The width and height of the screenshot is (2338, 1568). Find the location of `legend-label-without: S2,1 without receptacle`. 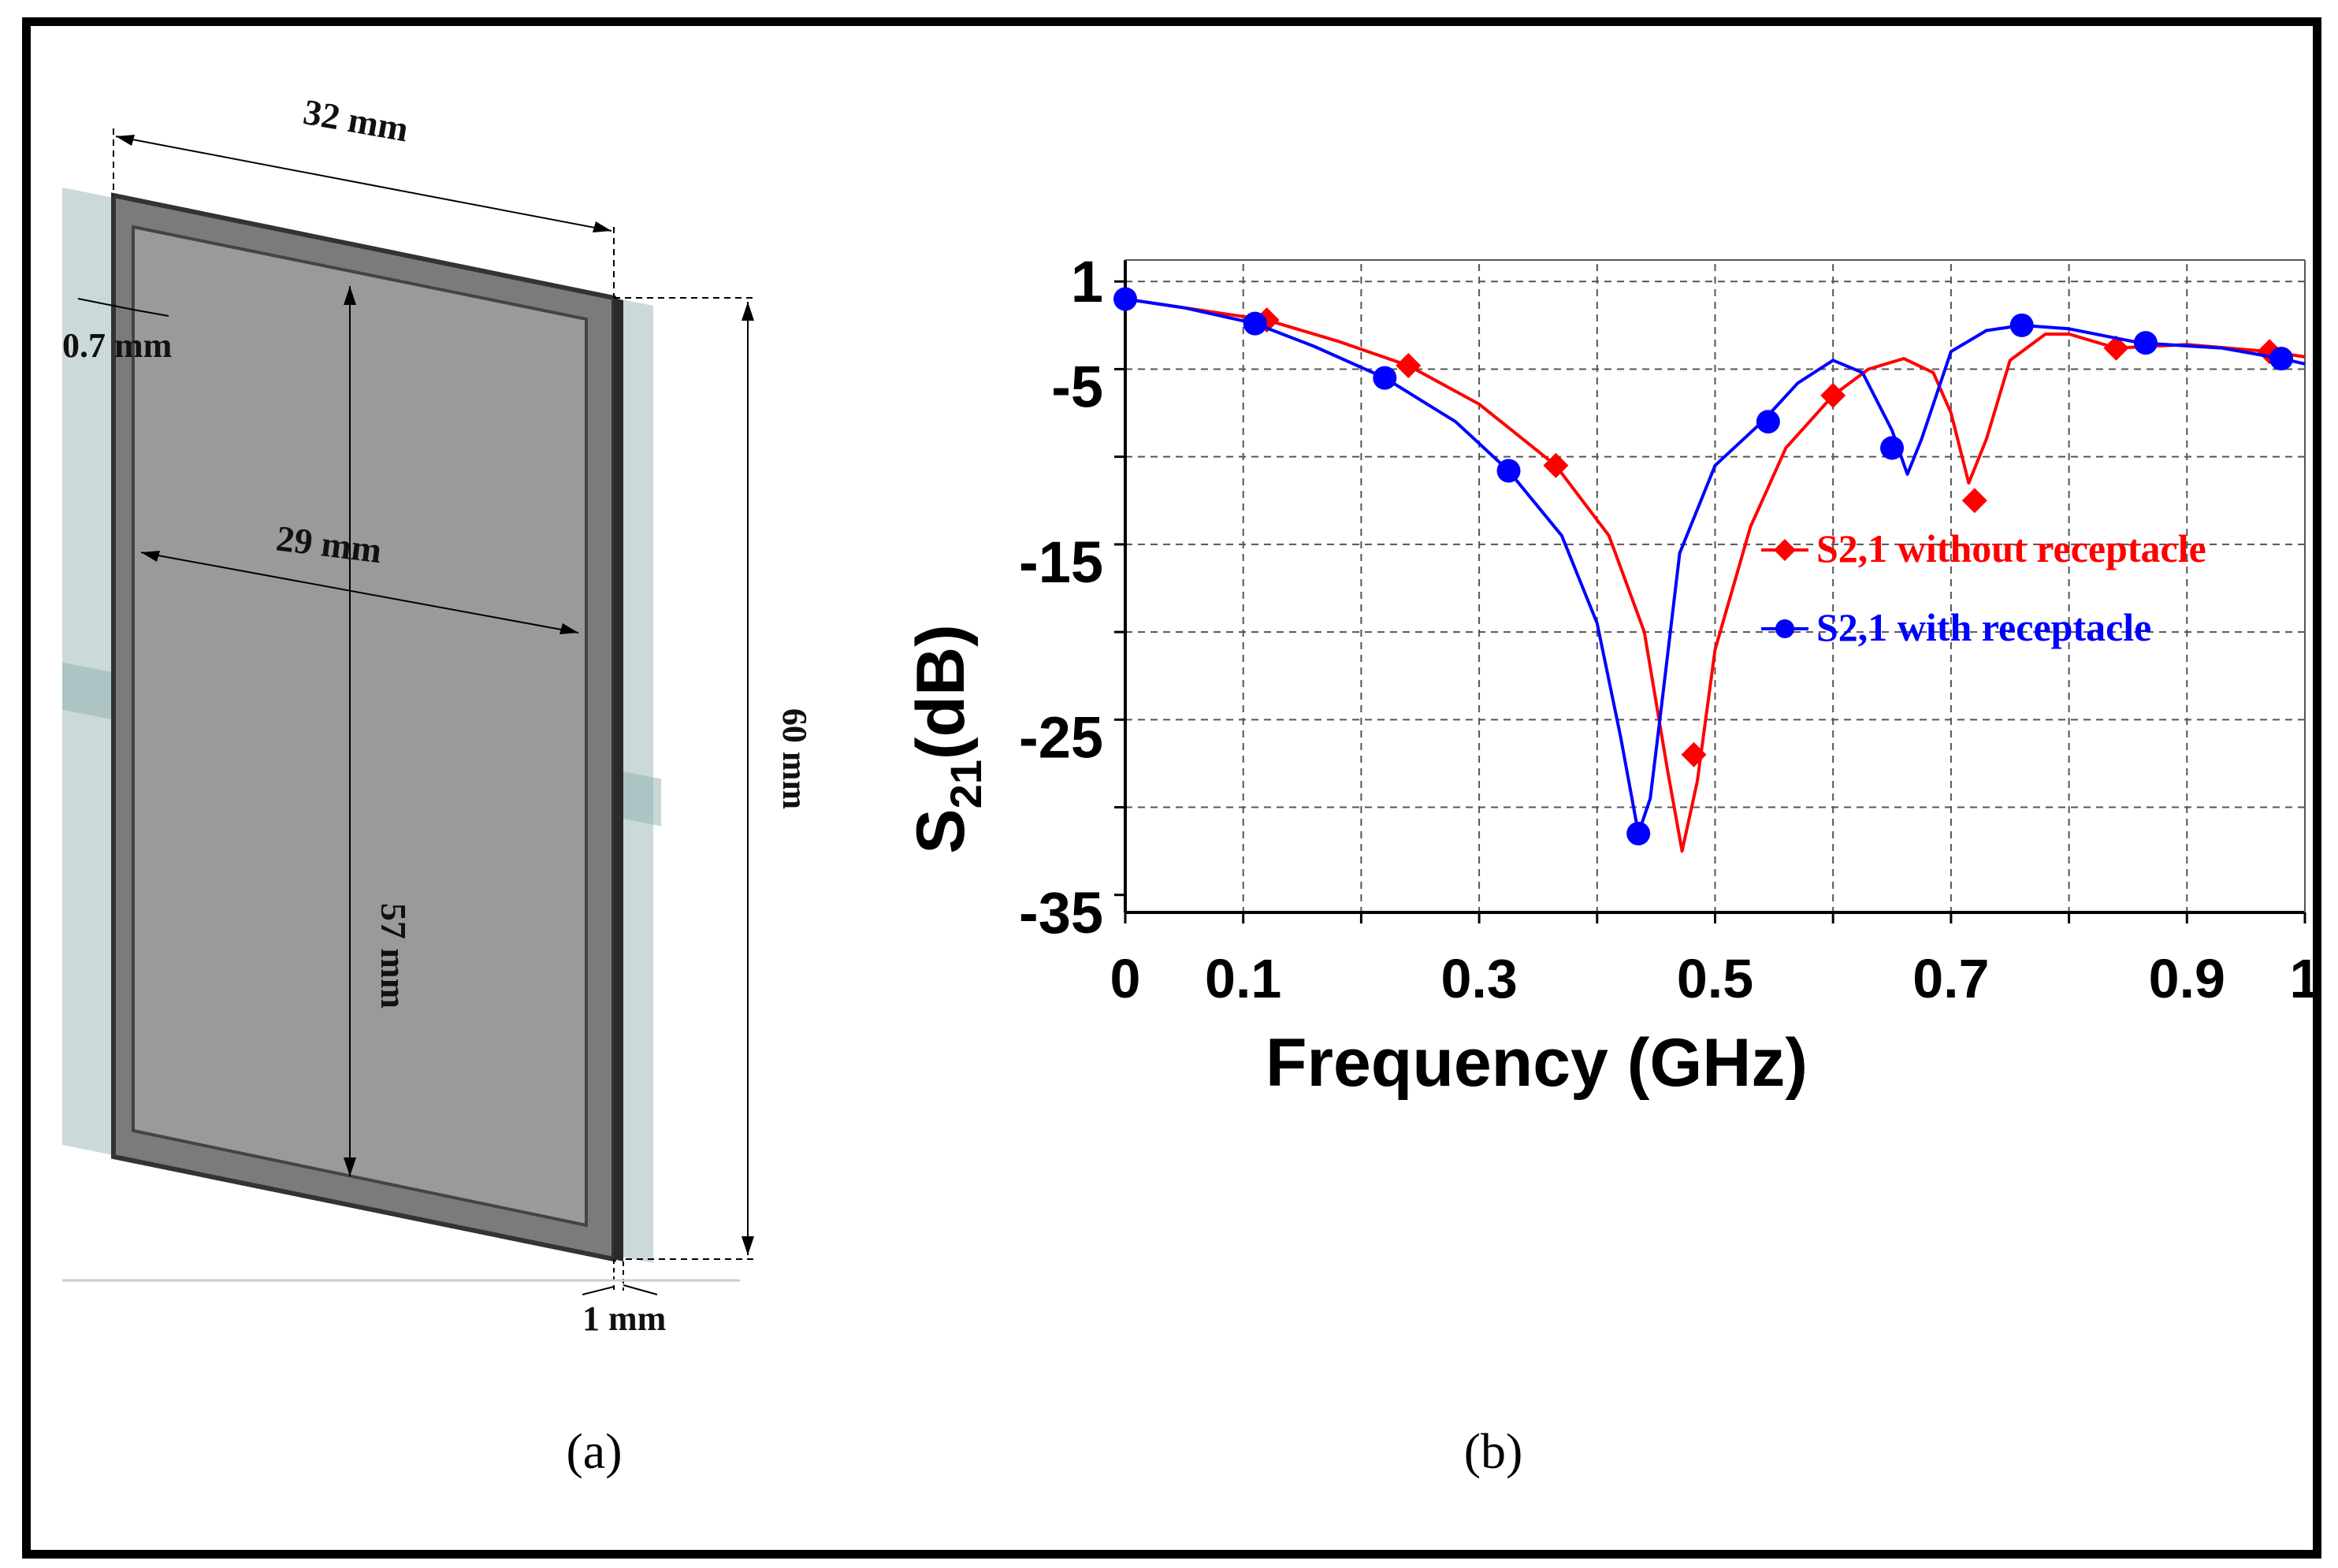

legend-label-without: S2,1 without receptacle is located at coordinates (2011, 548).